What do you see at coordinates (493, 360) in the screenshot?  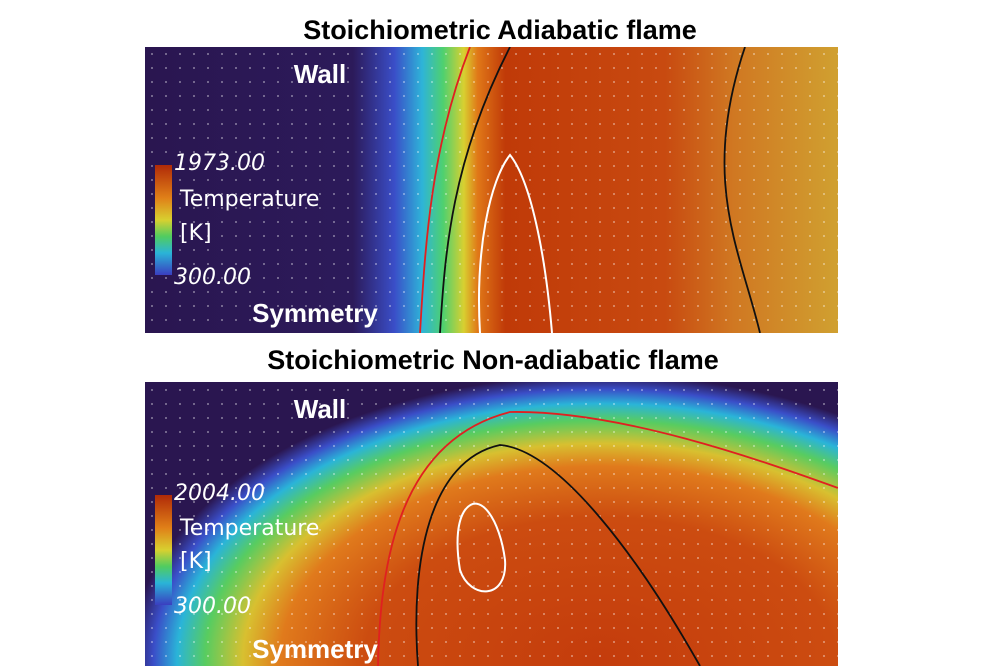 I see `panel-title: Stoichiometric Non-adiabatic flame` at bounding box center [493, 360].